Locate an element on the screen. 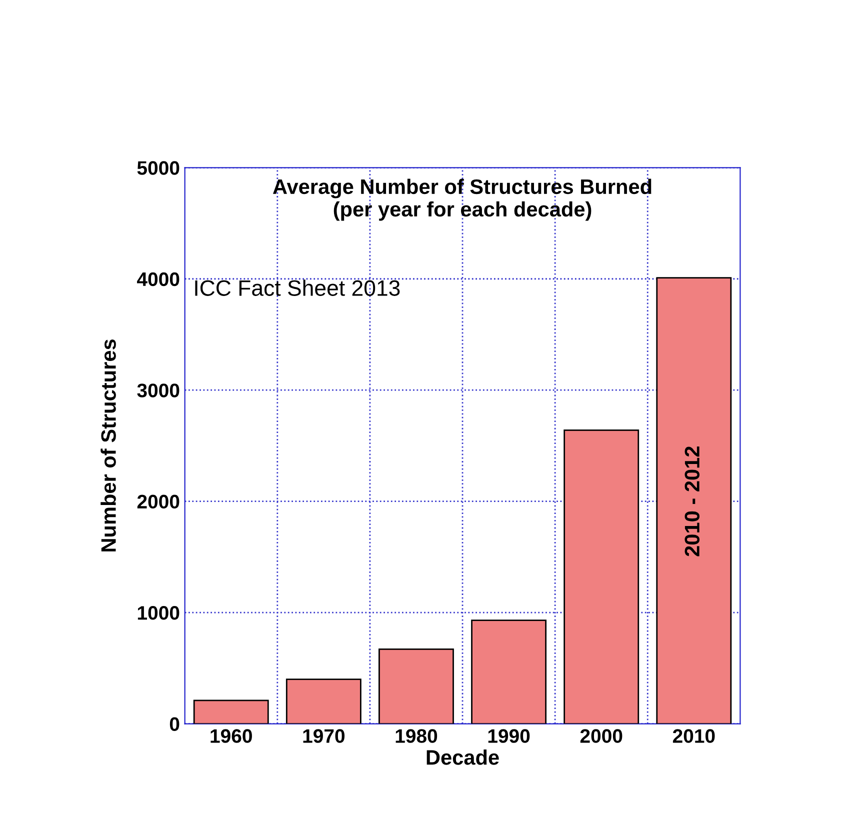  y-tick-label: 2000 is located at coordinates (158, 501).